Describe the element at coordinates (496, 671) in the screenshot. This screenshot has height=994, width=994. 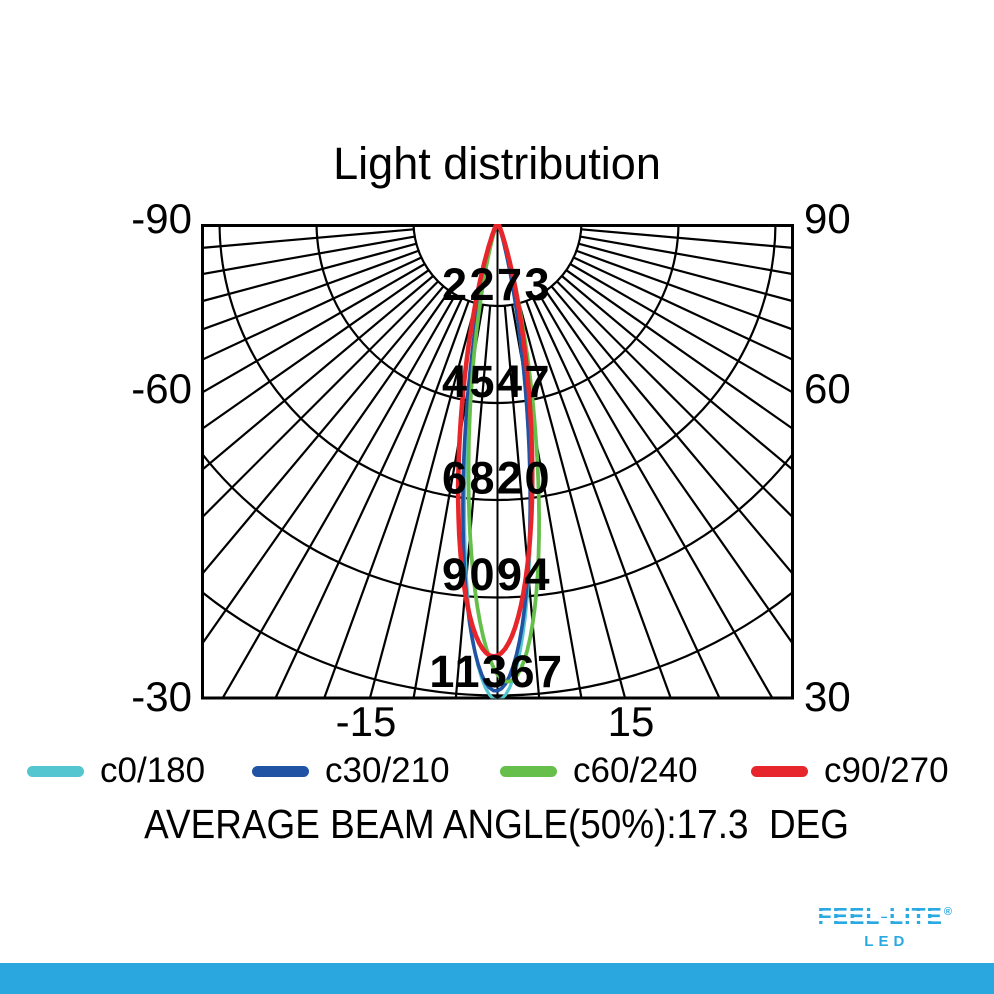
I see `ring-value-label: 11367` at that location.